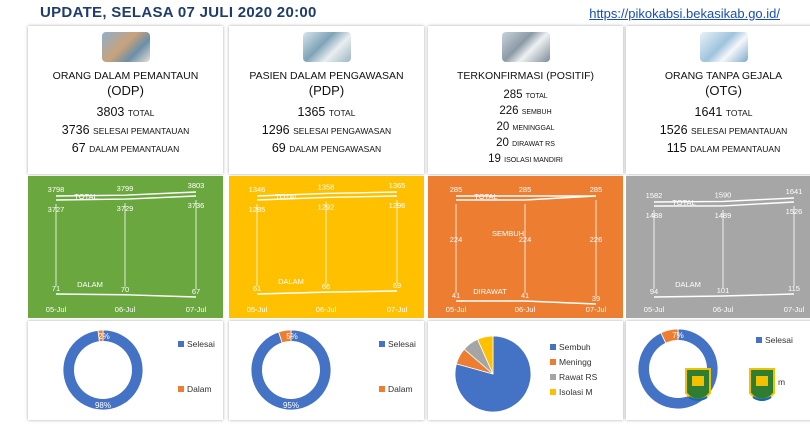 The width and height of the screenshot is (810, 426). Describe the element at coordinates (723, 290) in the screenshot. I see `active-data-label: 101` at that location.